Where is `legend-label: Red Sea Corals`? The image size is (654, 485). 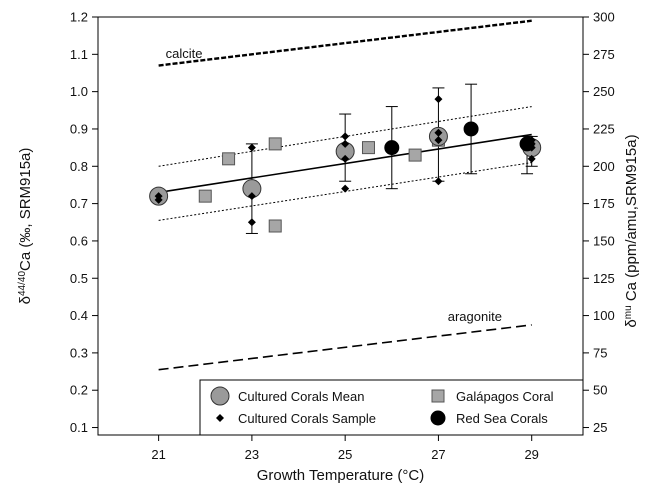
legend-label: Red Sea Corals is located at coordinates (502, 418).